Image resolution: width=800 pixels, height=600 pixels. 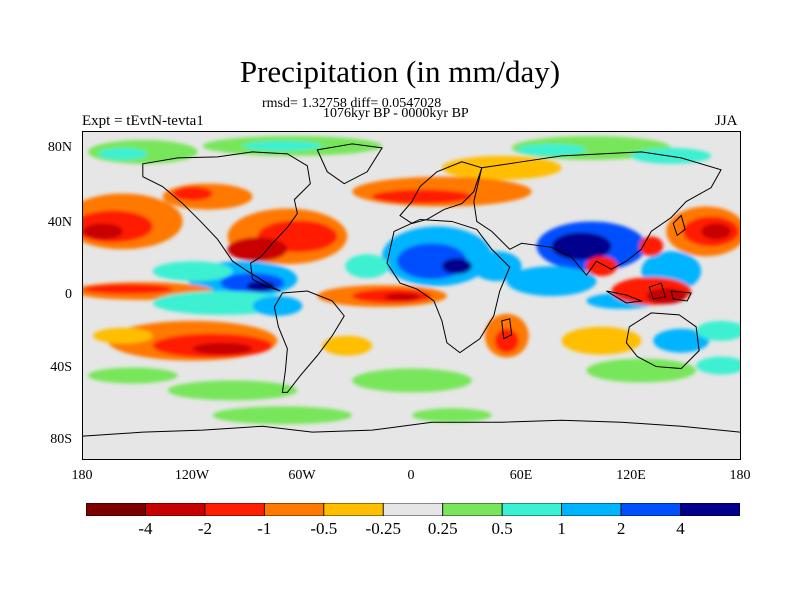 I want to click on season-label: JJA, so click(x=726, y=121).